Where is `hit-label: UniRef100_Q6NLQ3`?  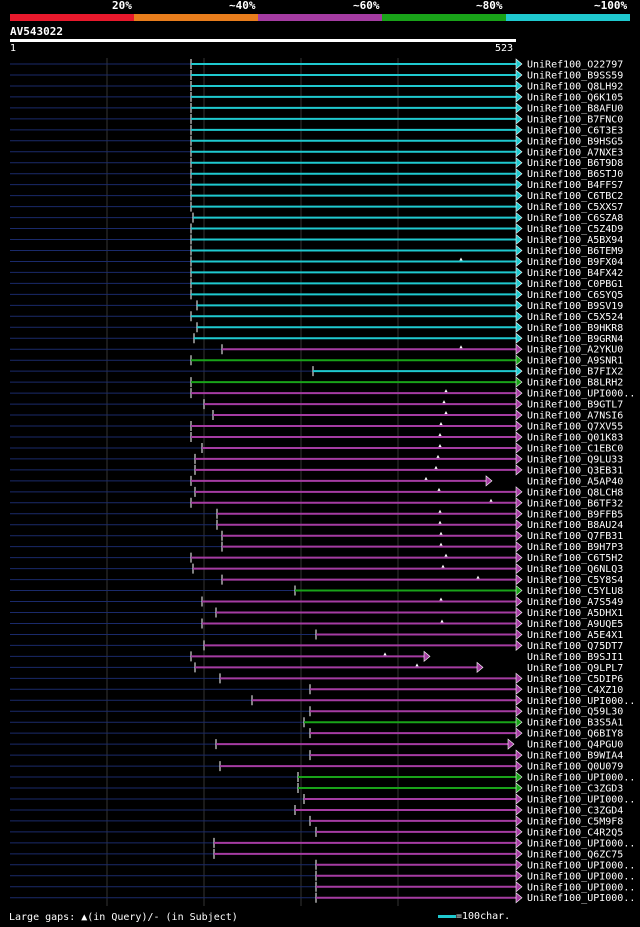 hit-label: UniRef100_Q6NLQ3 is located at coordinates (575, 569).